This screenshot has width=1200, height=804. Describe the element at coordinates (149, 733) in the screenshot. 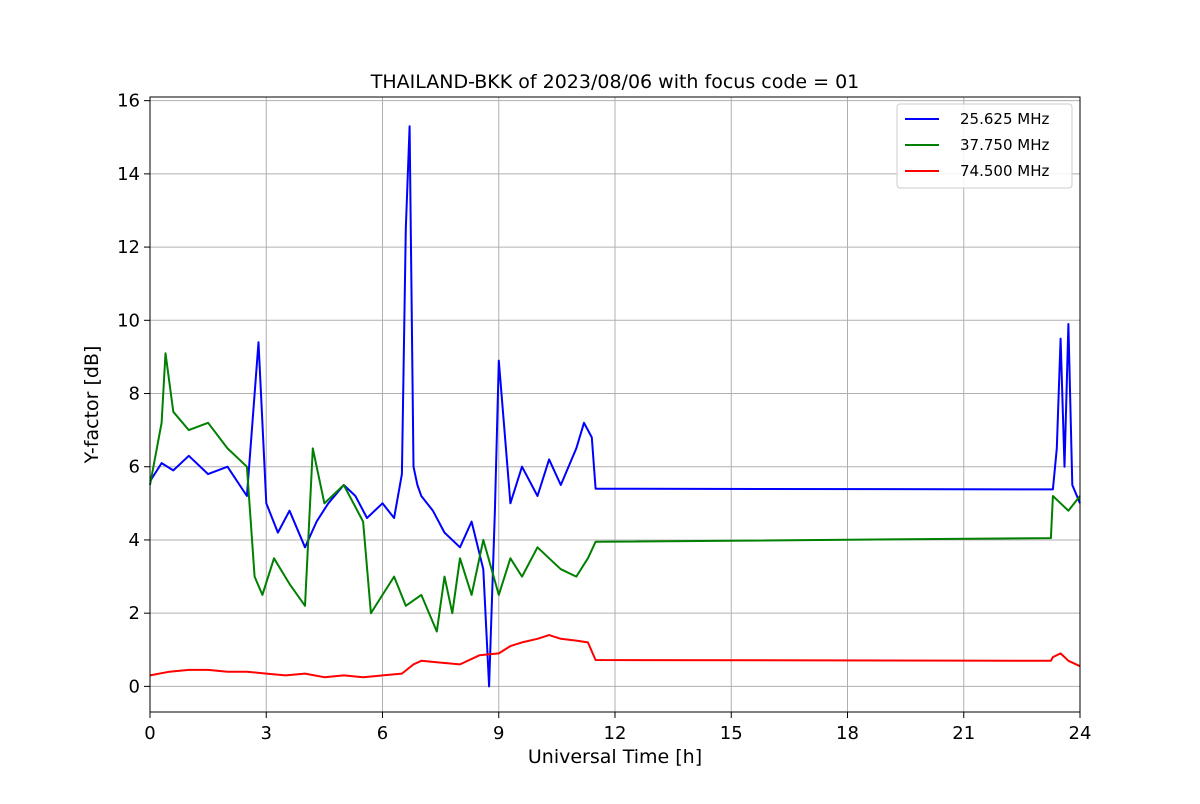

I see `x-tick-label: 0` at that location.